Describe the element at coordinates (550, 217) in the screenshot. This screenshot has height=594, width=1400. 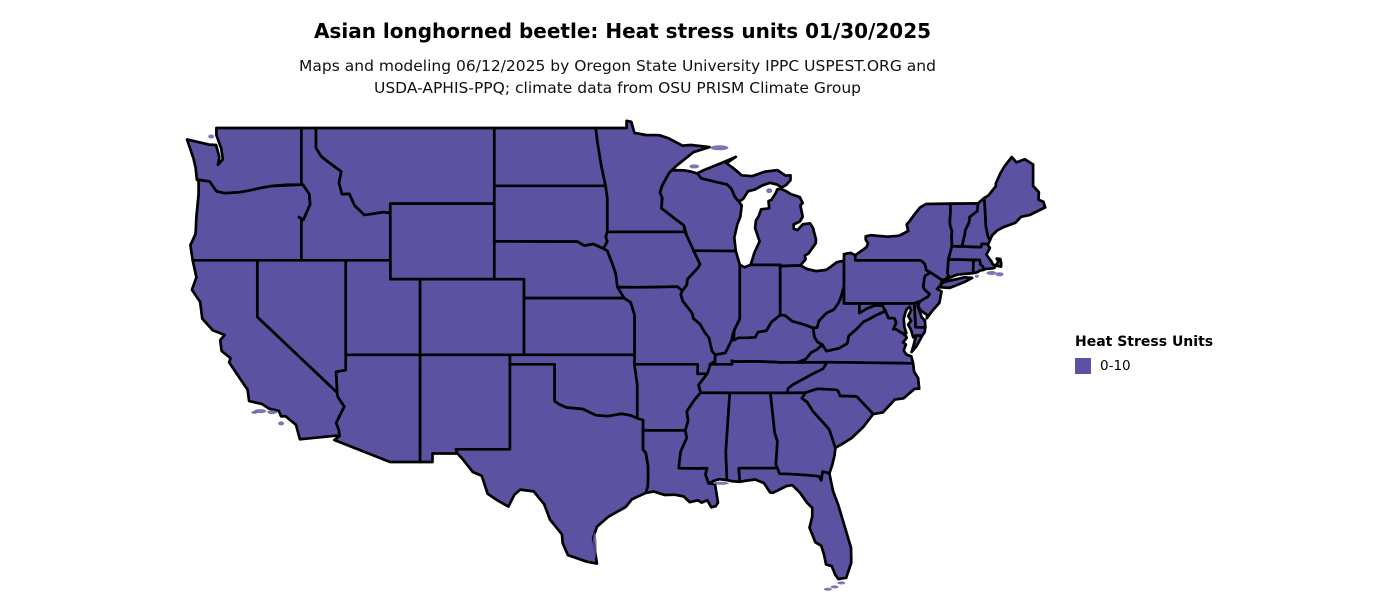
I see `state-sd` at that location.